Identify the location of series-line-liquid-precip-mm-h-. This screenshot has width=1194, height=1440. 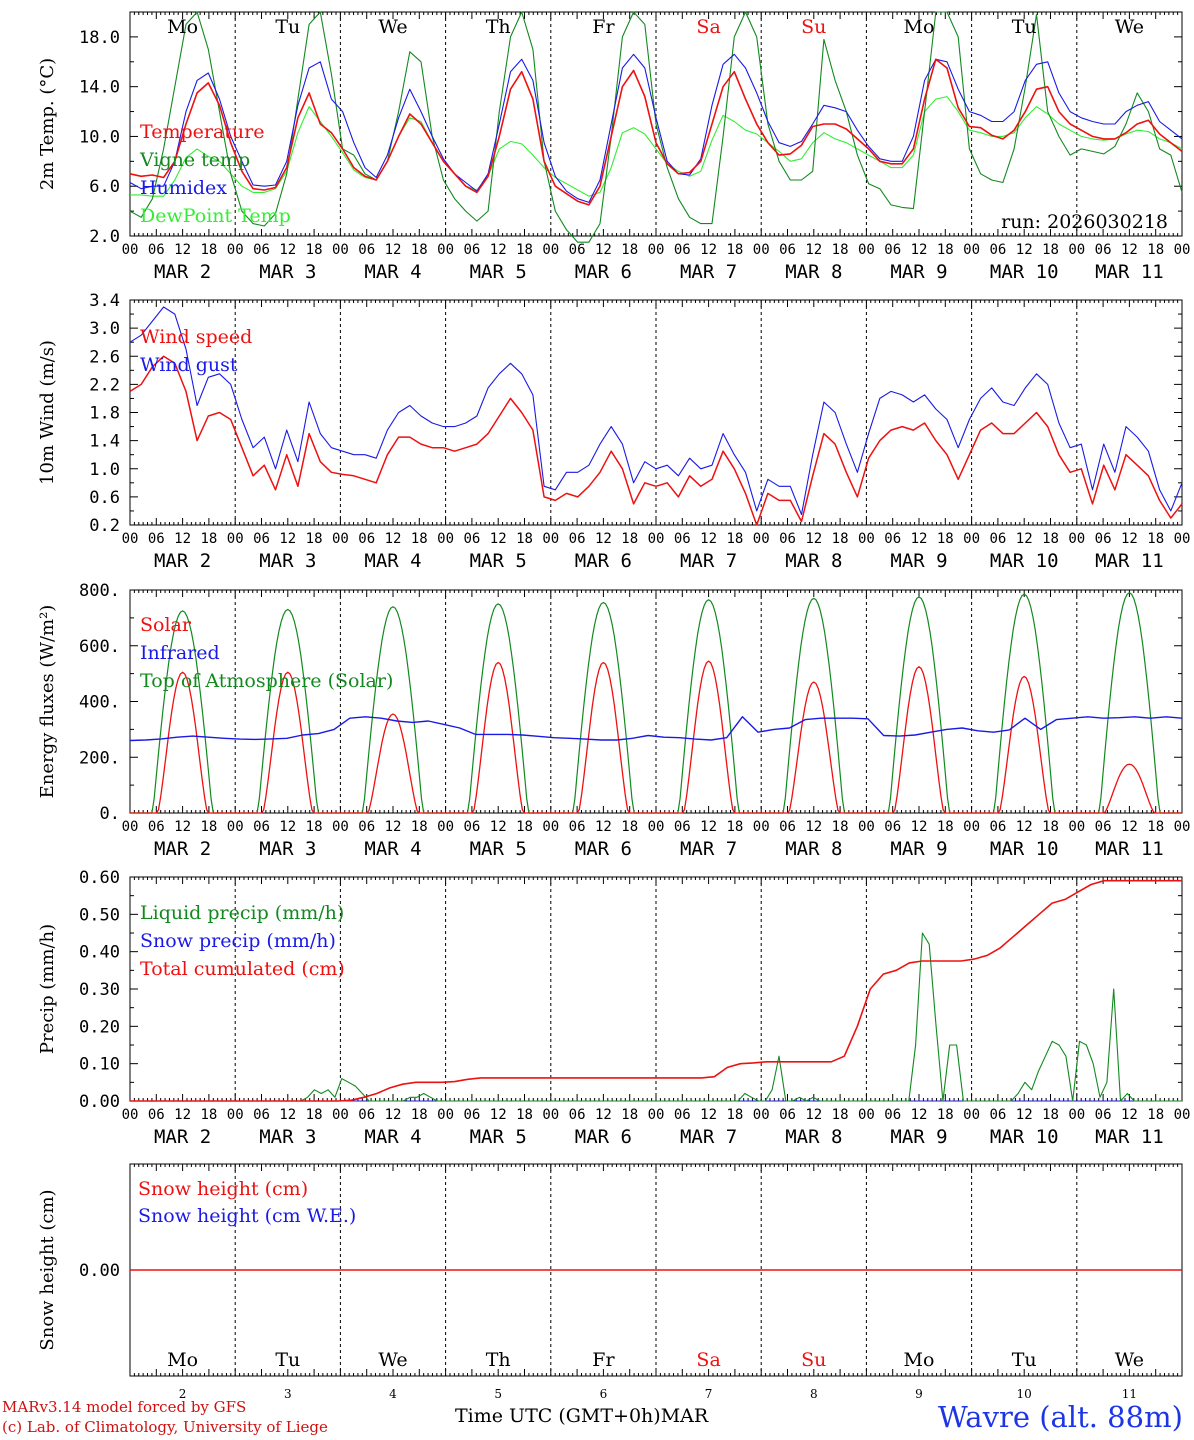
(656, 1017).